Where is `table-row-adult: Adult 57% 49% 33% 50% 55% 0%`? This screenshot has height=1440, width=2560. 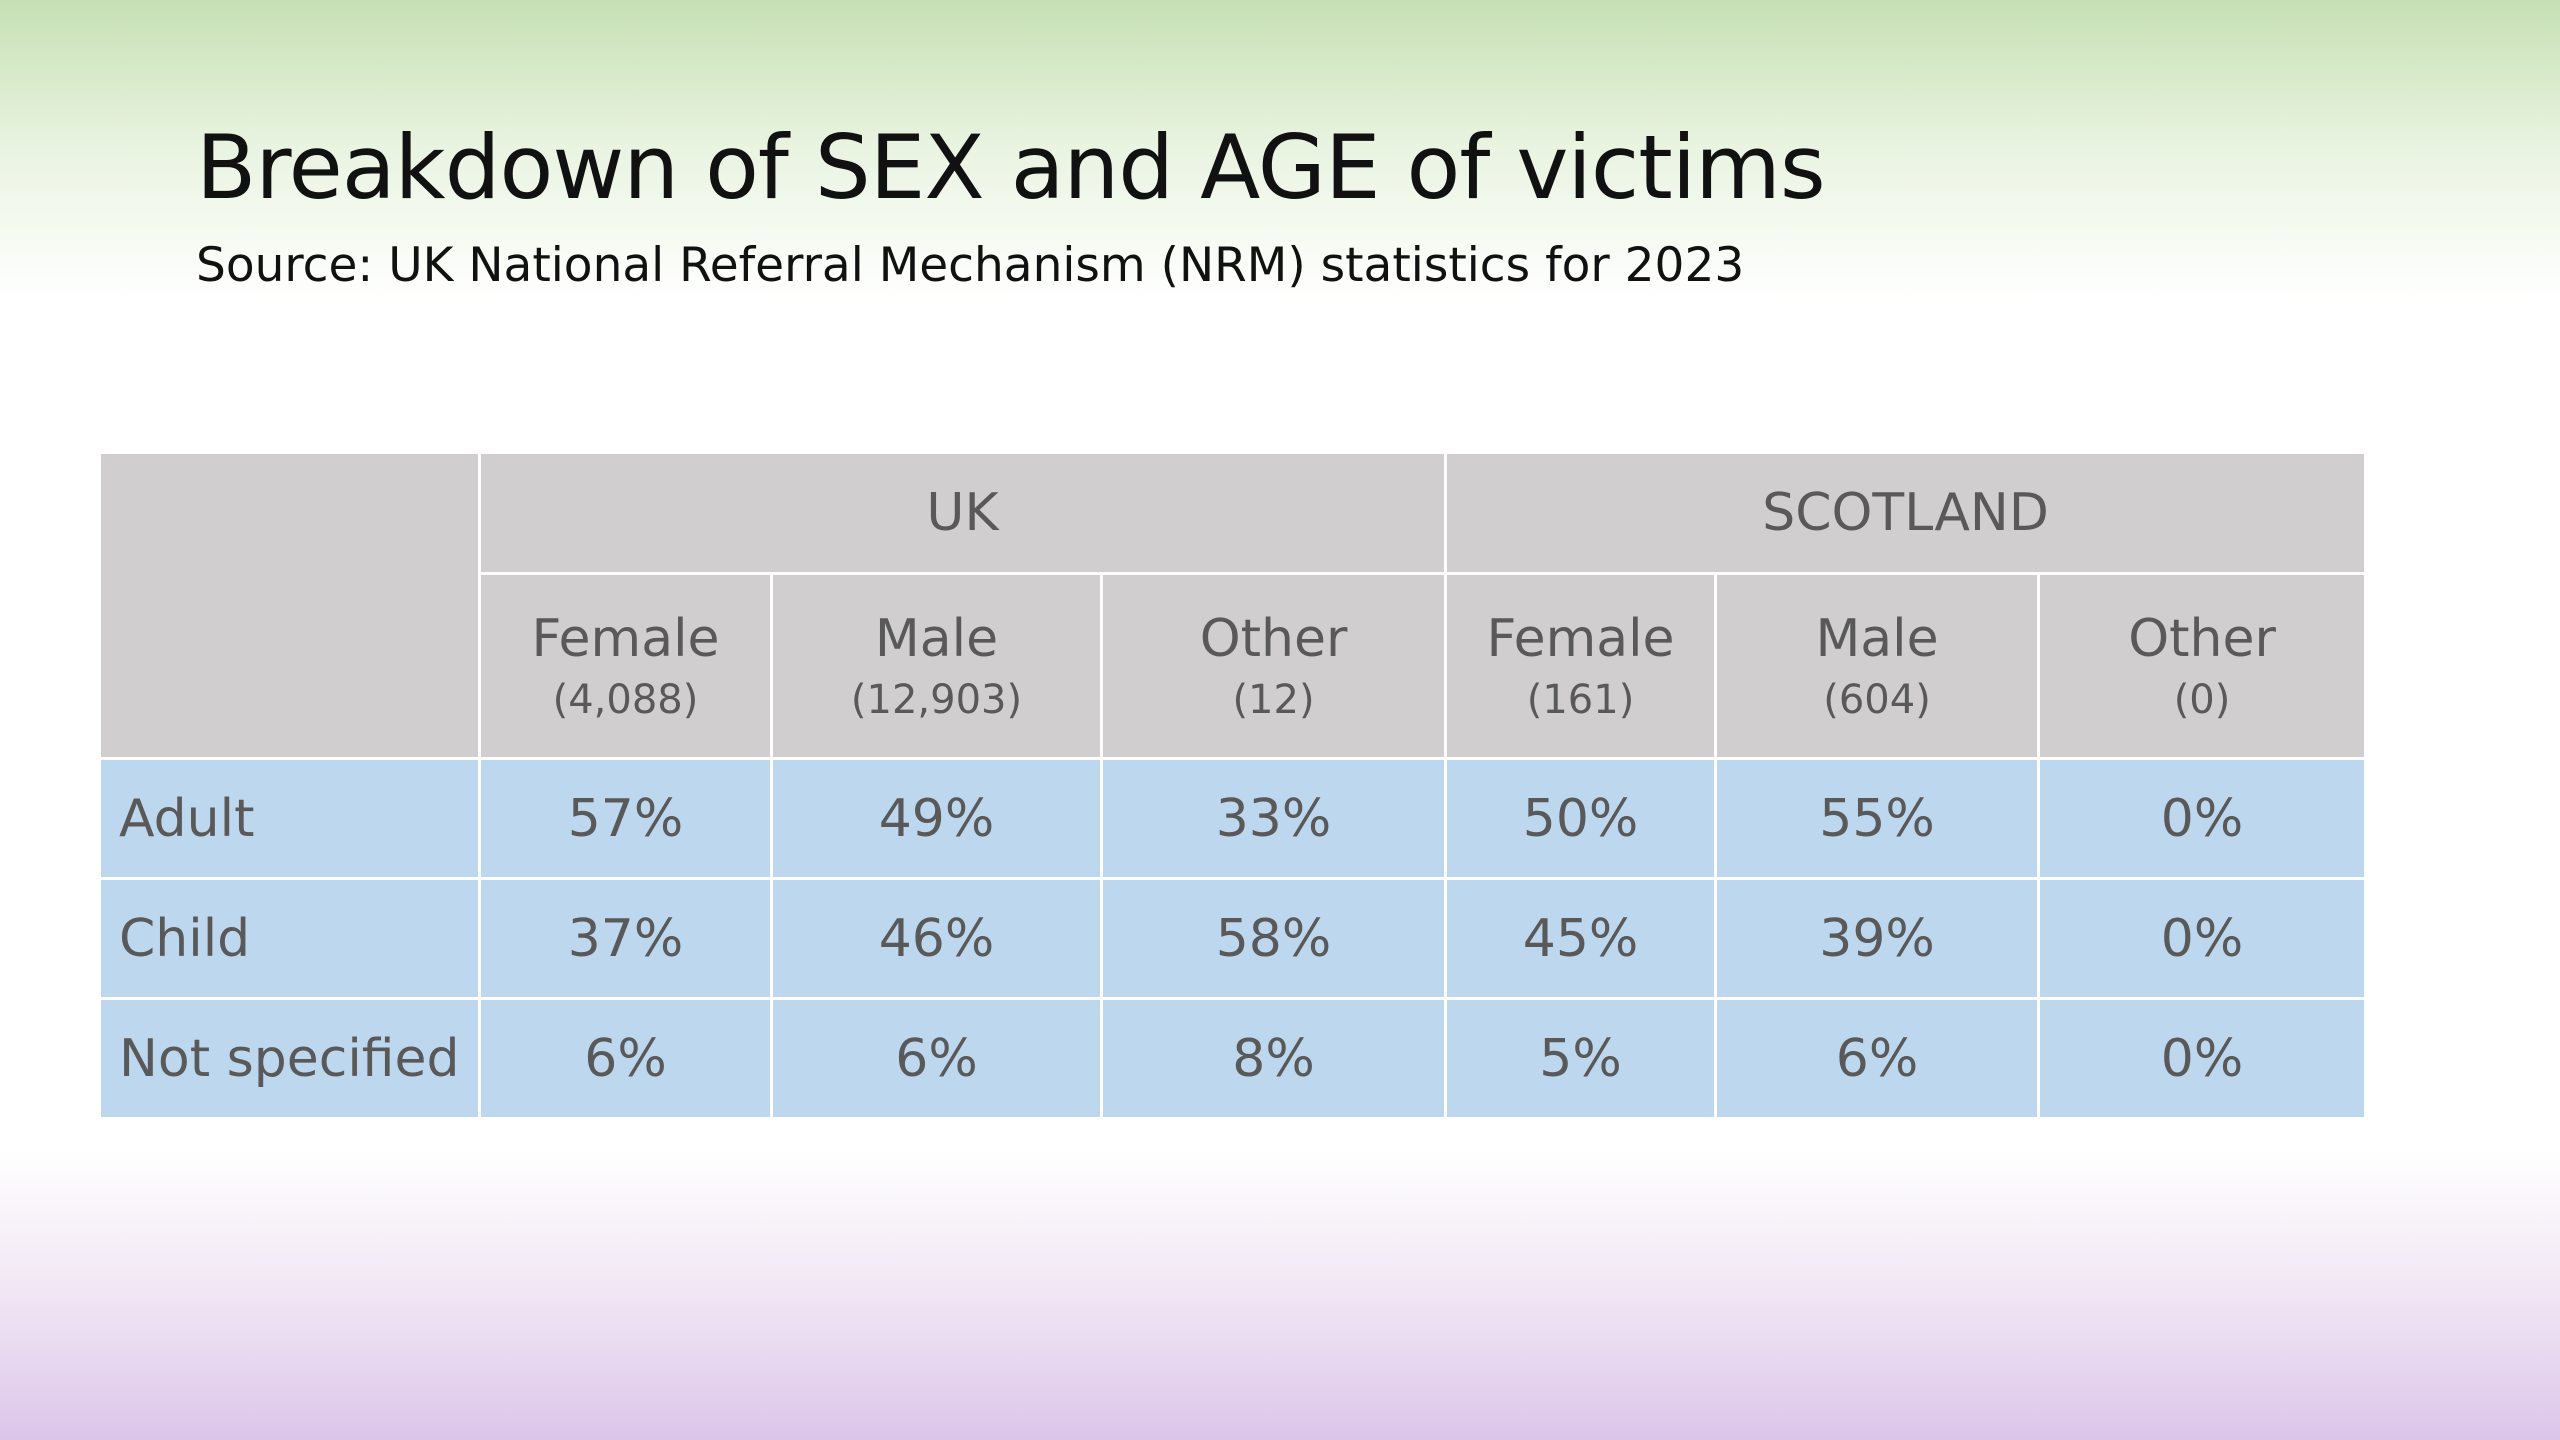
table-row-adult: Adult 57% 49% 33% 50% 55% 0% is located at coordinates (1233, 818).